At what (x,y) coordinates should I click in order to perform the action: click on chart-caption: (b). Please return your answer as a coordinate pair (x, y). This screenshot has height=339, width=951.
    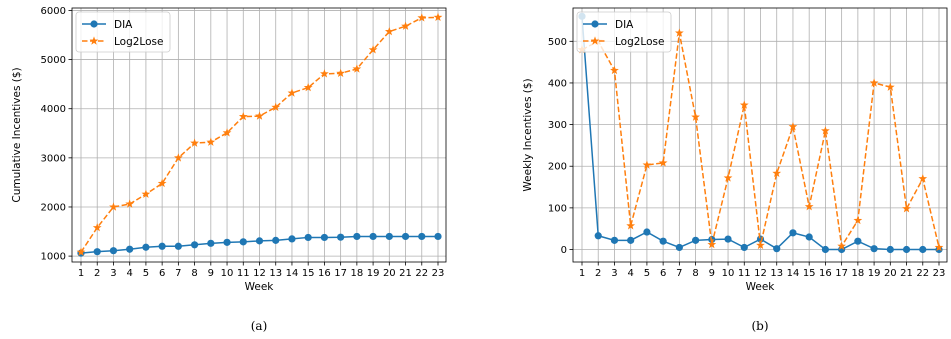
    Looking at the image, I should click on (759, 326).